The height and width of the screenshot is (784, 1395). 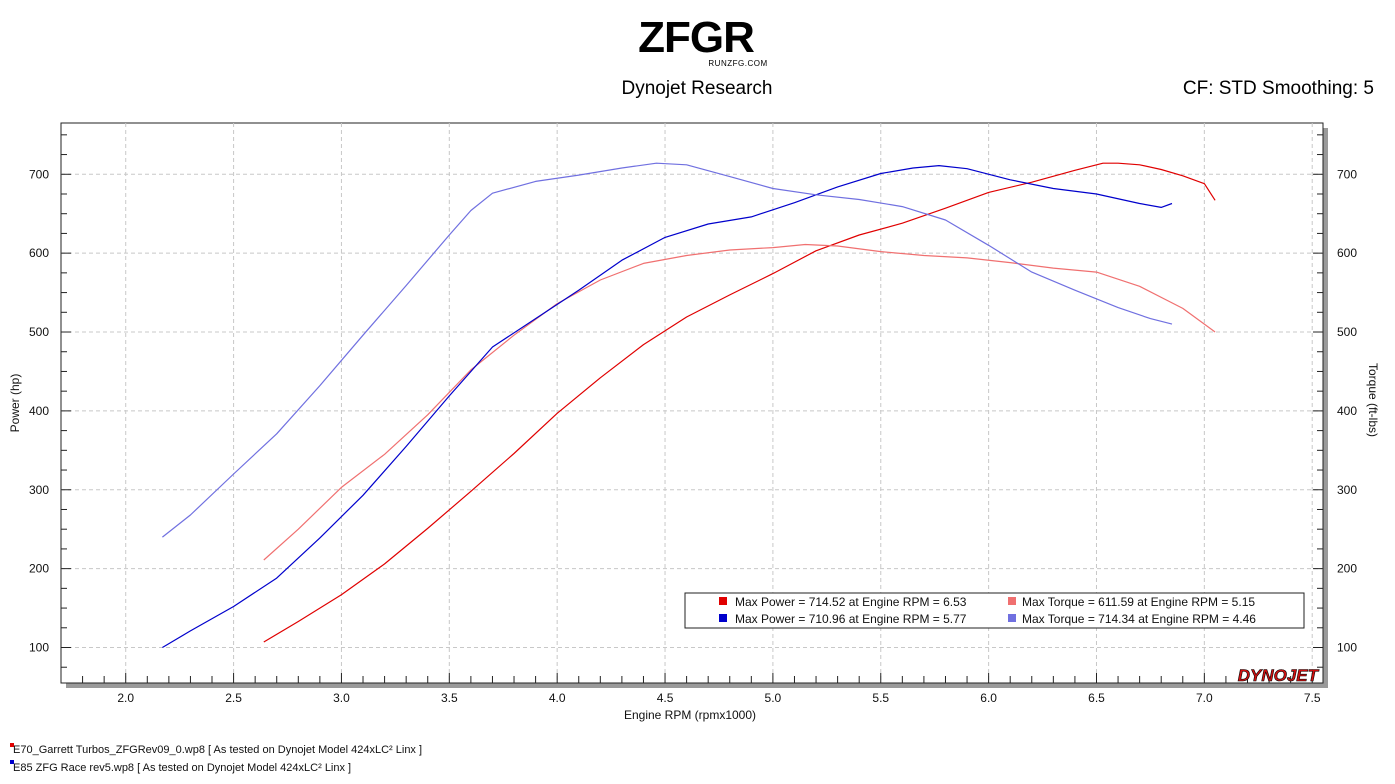 I want to click on y-axis-right: 100 200 300 400 500 600 700, so click(x=1335, y=411).